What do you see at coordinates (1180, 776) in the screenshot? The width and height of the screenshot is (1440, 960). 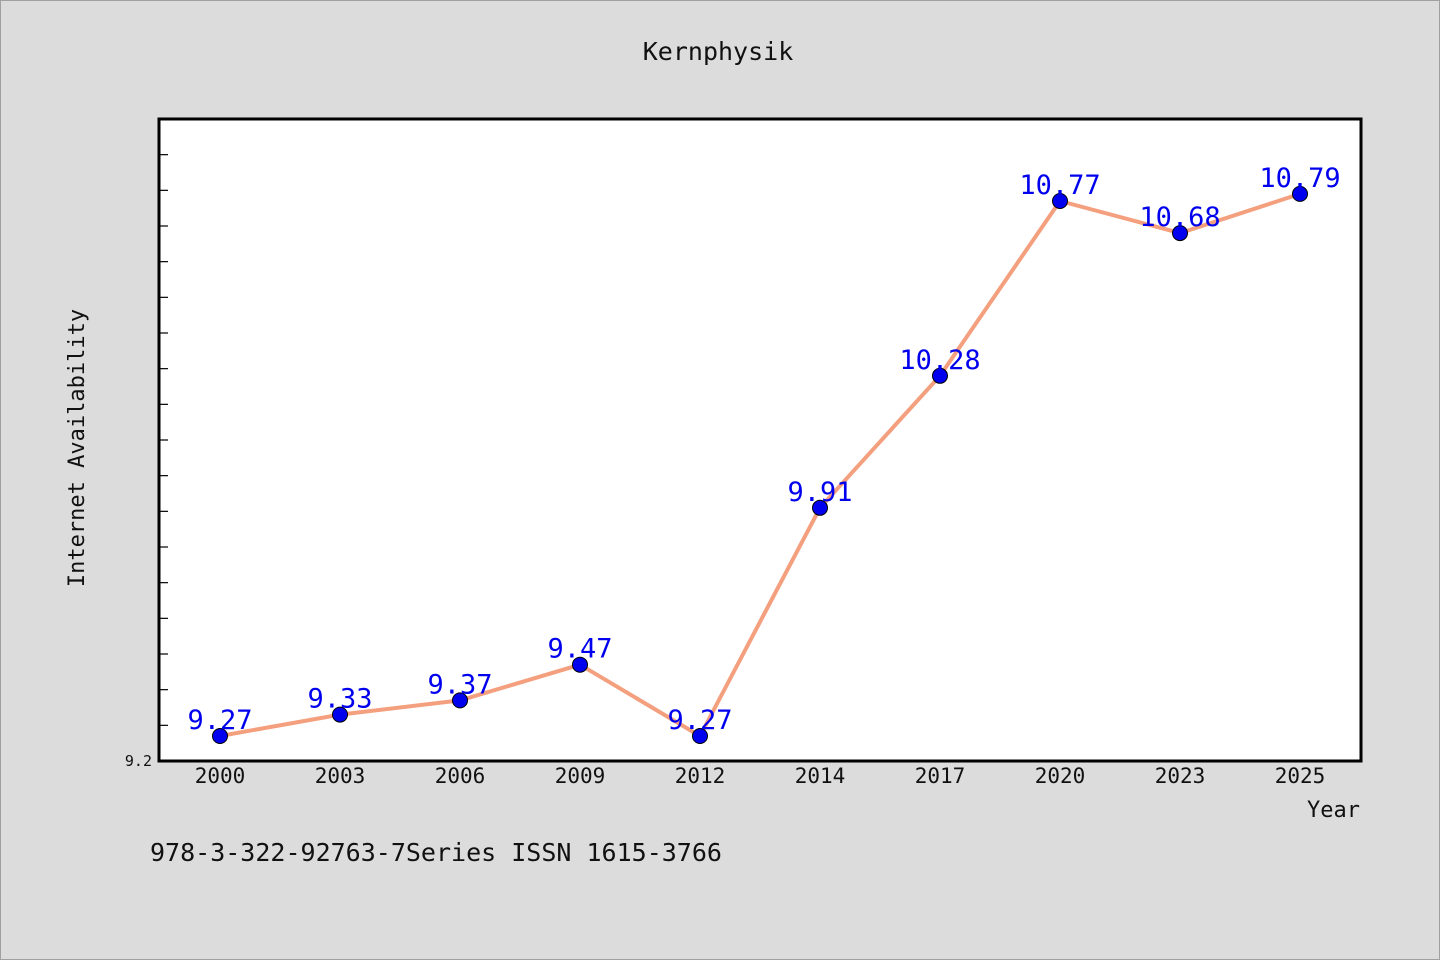 I see `x-tick-label: 2023` at bounding box center [1180, 776].